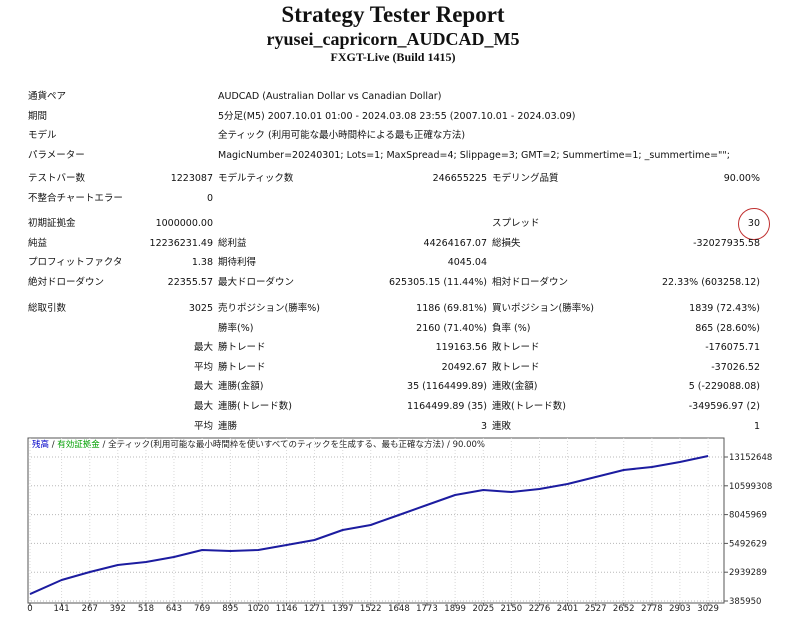 This screenshot has width=798, height=641. Describe the element at coordinates (228, 426) in the screenshot. I see `row-label: 連勝` at that location.